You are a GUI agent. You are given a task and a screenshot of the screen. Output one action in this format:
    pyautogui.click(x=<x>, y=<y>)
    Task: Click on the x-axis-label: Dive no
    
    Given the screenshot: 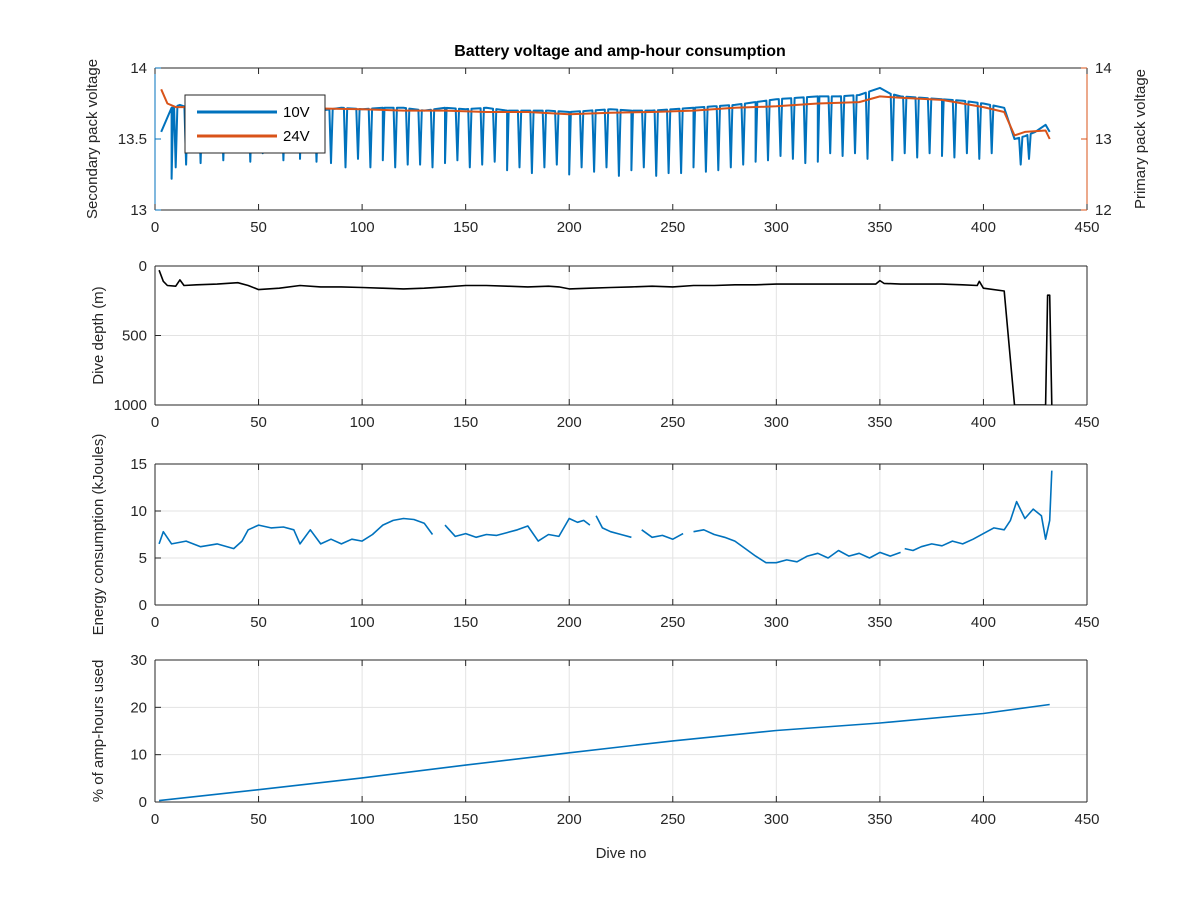 What is the action you would take?
    pyautogui.click(x=621, y=853)
    